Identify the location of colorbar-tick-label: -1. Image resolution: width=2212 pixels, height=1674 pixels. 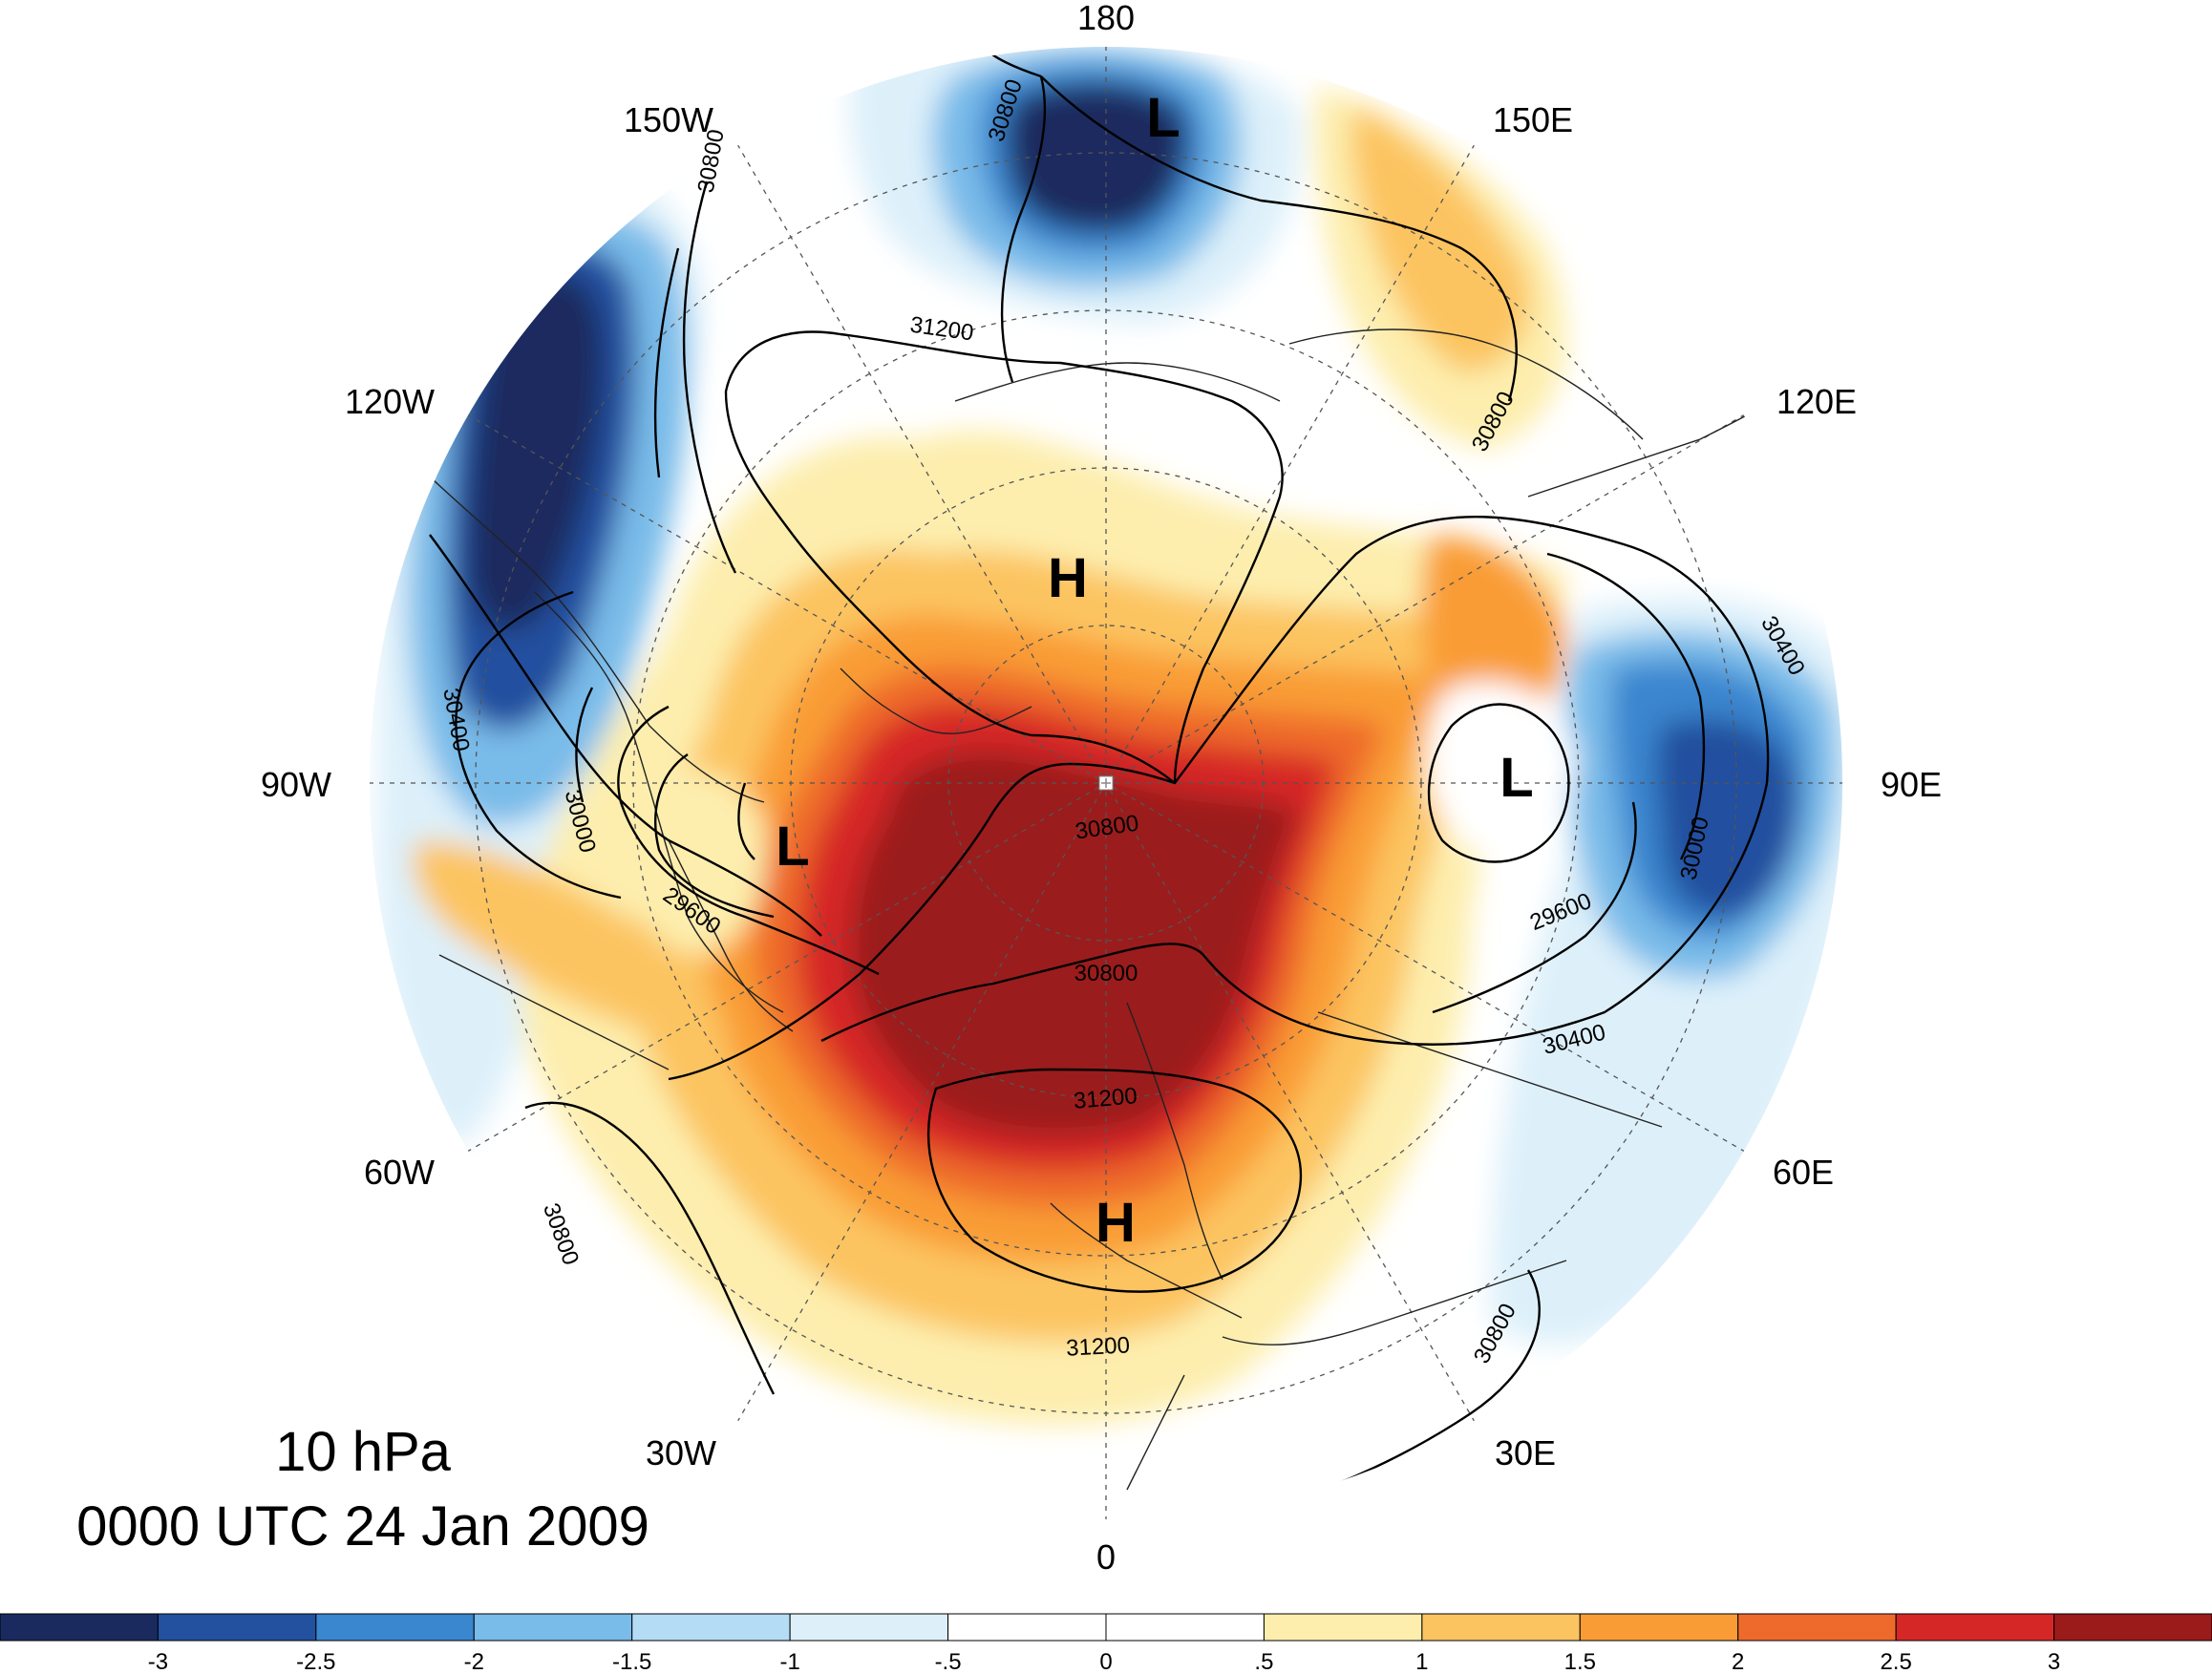
(789, 1661).